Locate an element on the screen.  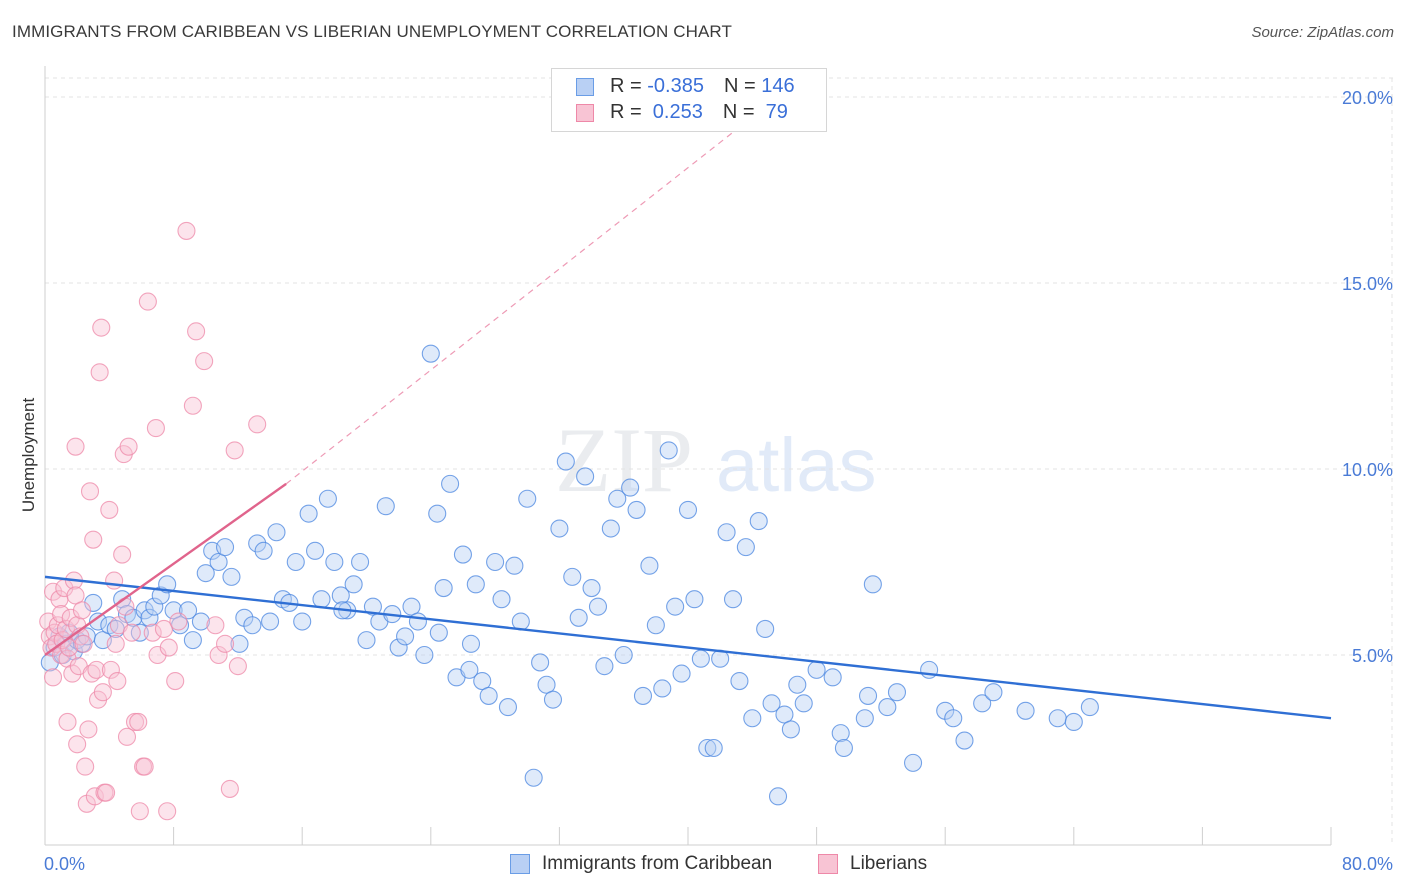
r-label: R = is located at coordinates (629, 86).